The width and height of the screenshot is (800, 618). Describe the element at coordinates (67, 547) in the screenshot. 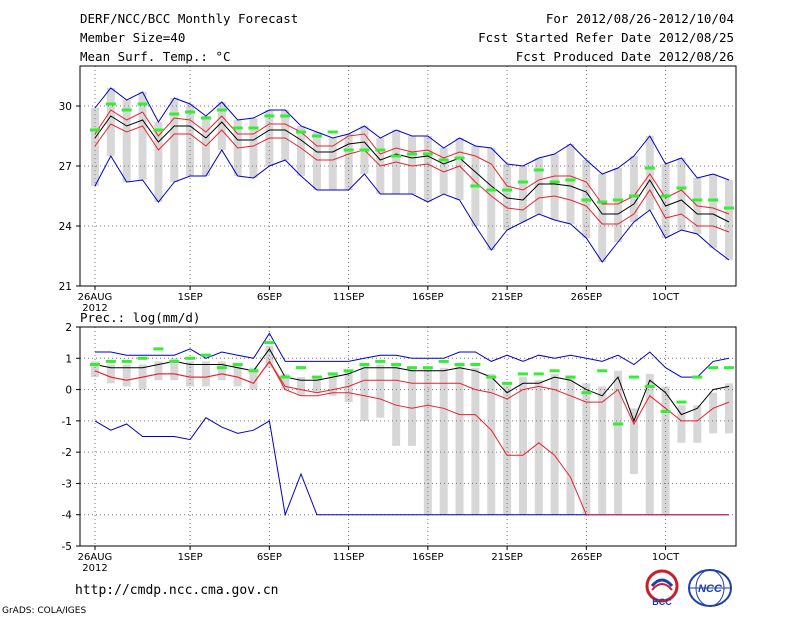

I see `ytick-label--5: -5` at that location.